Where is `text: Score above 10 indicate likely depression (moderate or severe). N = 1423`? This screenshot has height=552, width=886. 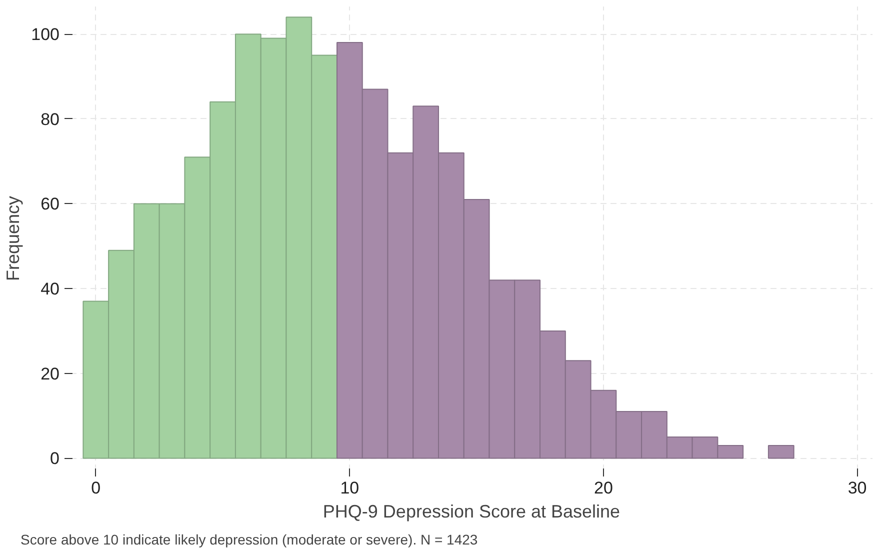 text: Score above 10 indicate likely depression (moderate or severe). N = 1423 is located at coordinates (249, 540).